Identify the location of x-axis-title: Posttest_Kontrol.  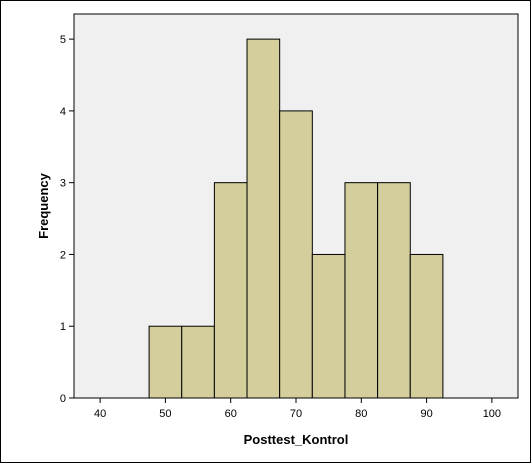
(296, 439).